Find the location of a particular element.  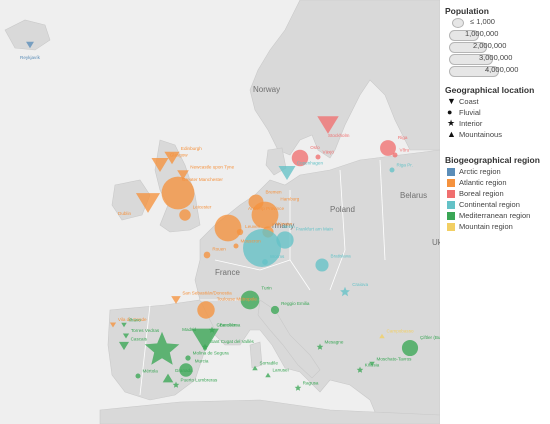

country-label-ukraine: Ukra is located at coordinates (436, 242).